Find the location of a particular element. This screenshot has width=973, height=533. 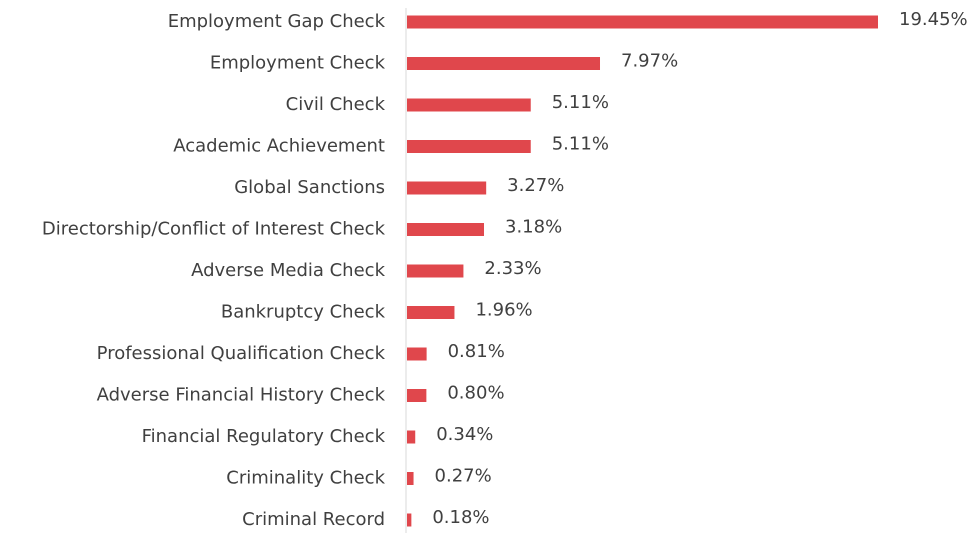

value-label: 0.27% is located at coordinates (463, 476).